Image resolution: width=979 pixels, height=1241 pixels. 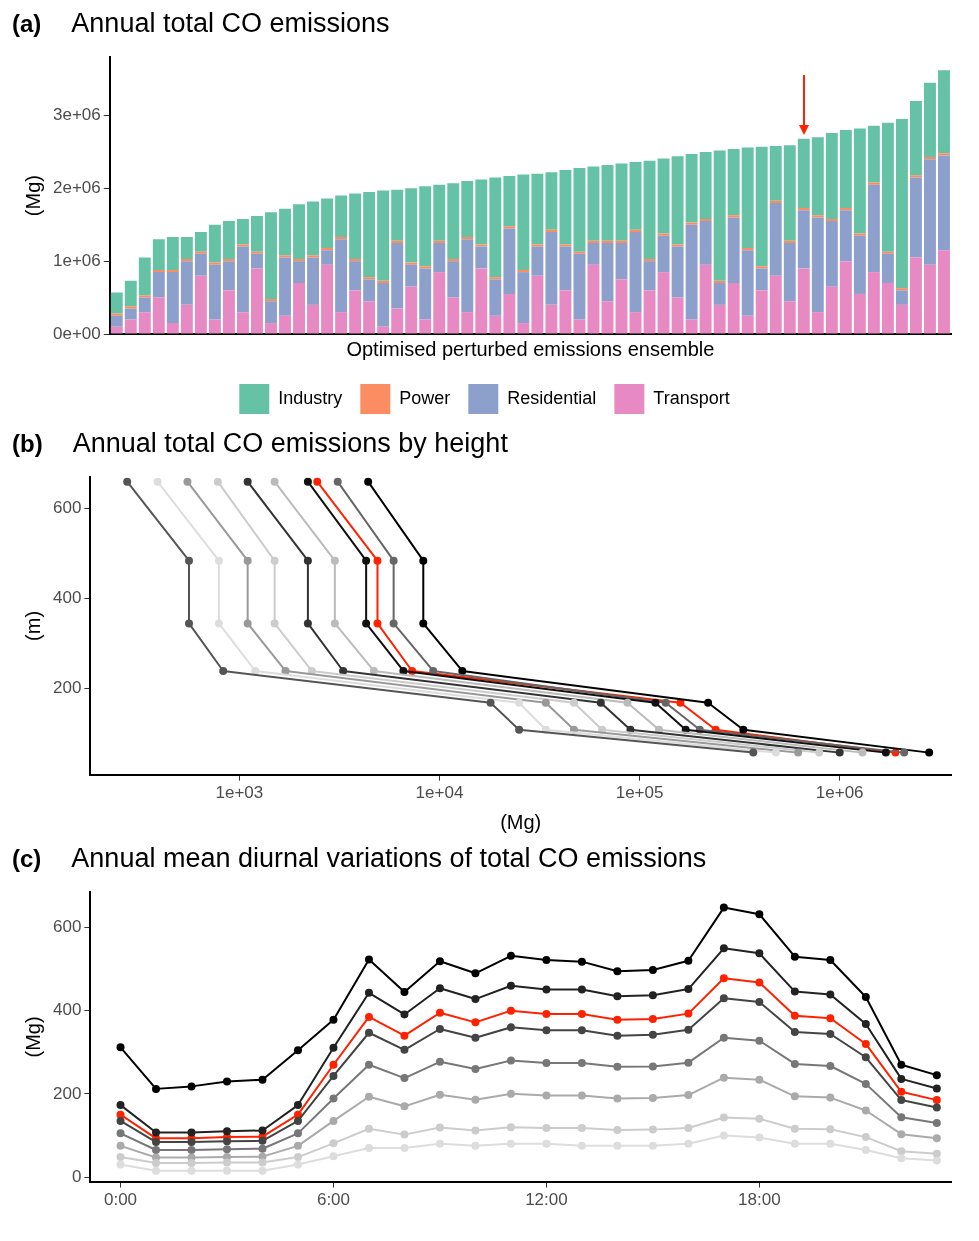 What do you see at coordinates (552, 397) in the screenshot?
I see `legend-label: Residential` at bounding box center [552, 397].